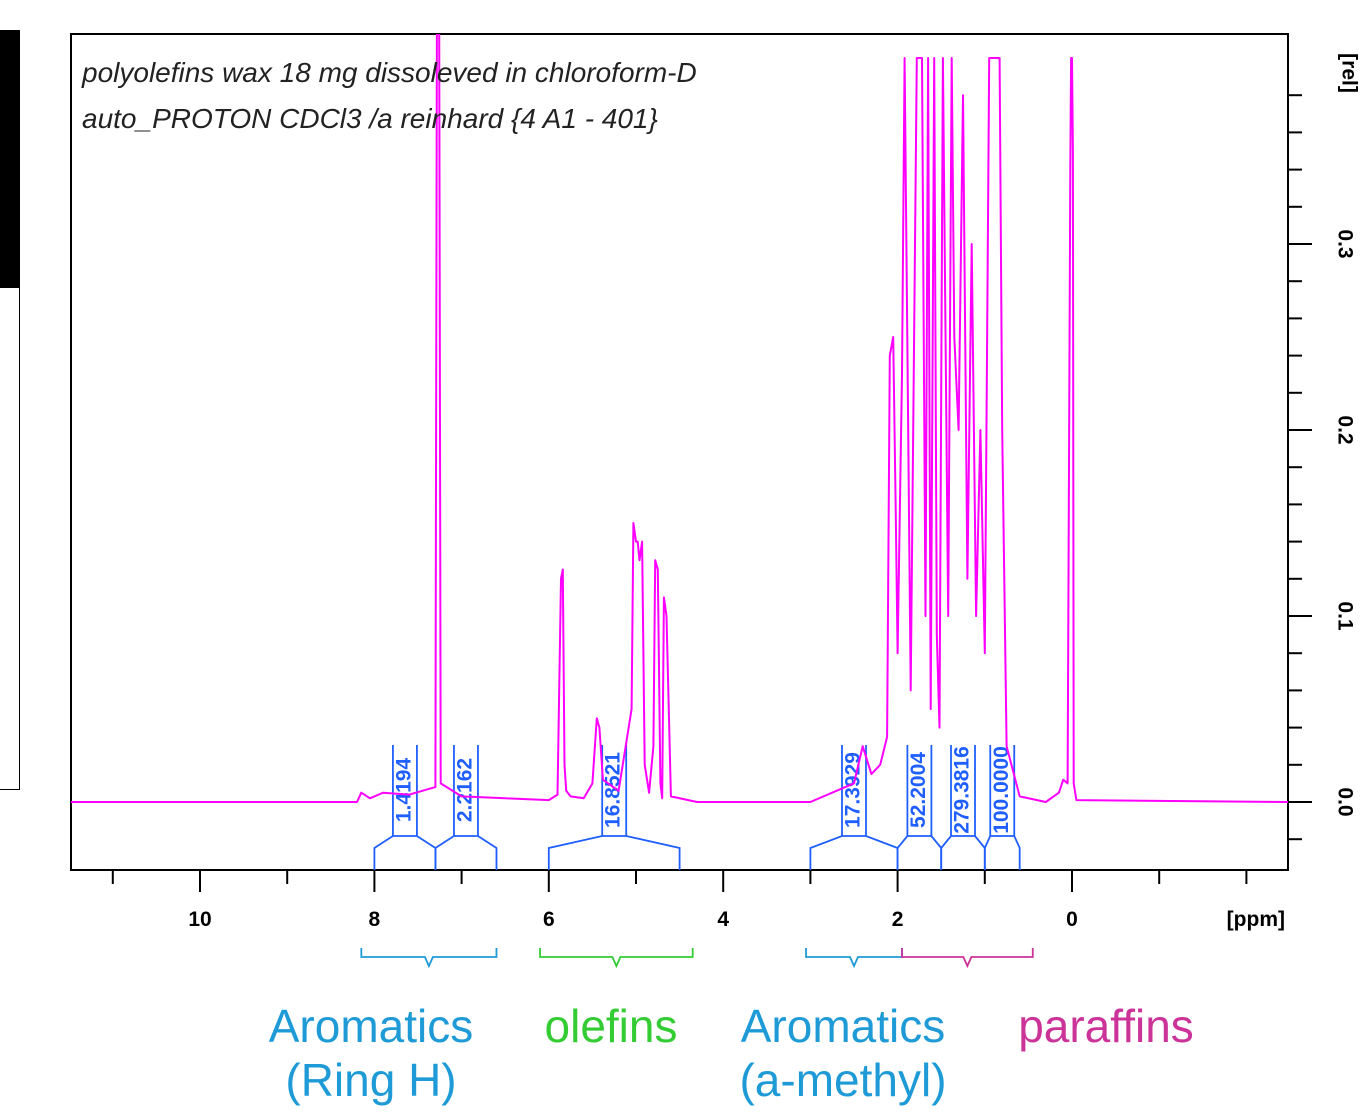 This screenshot has height=1116, width=1363. Describe the element at coordinates (611, 1026) in the screenshot. I see `region-label: olefins` at that location.